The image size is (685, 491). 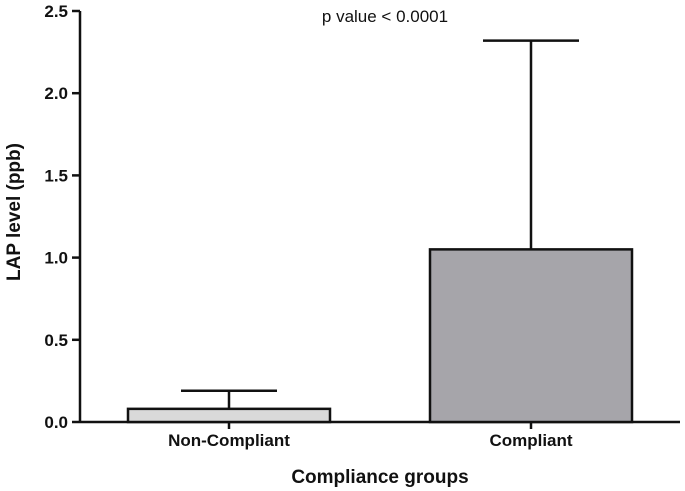 I want to click on y-tick-label-3: 1.5, so click(x=56, y=175).